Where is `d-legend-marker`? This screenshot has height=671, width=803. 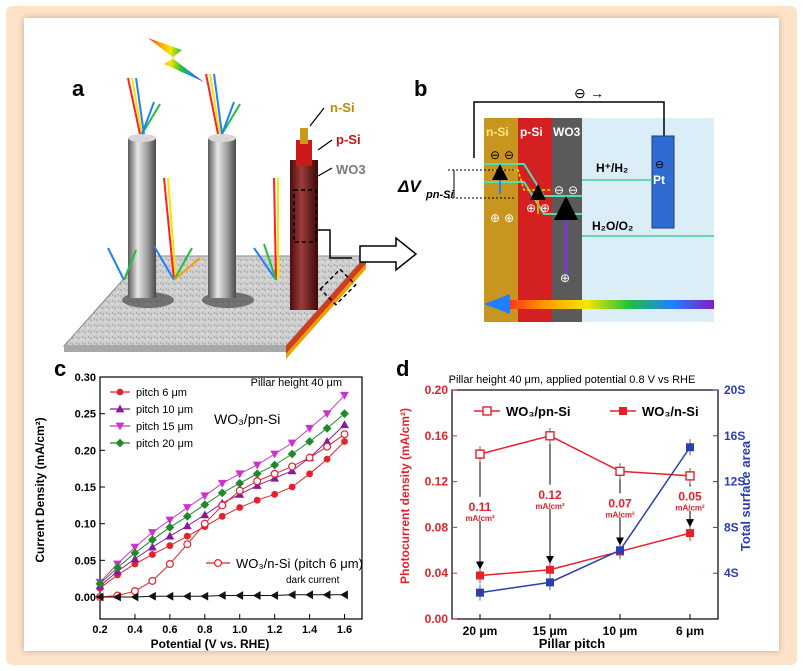
d-legend-marker is located at coordinates (623, 411).